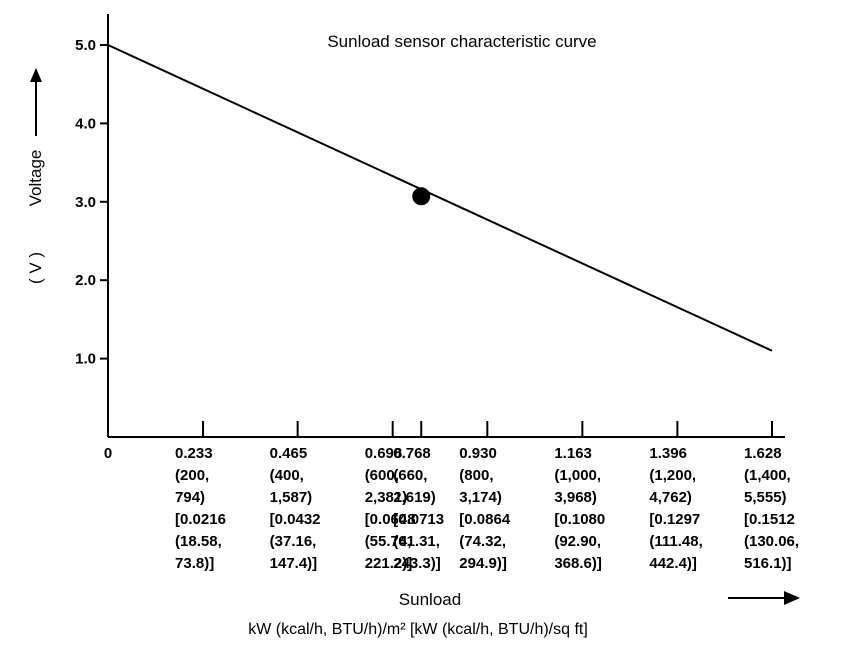  What do you see at coordinates (578, 563) in the screenshot?
I see `x-tick-label: 368.6)]` at bounding box center [578, 563].